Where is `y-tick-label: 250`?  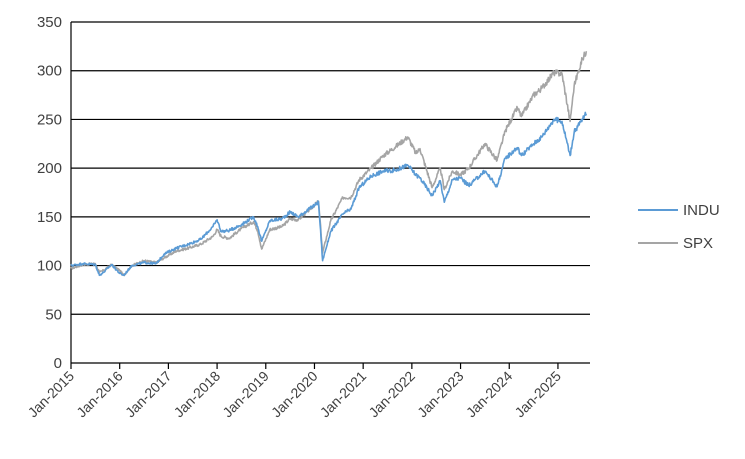
y-tick-label: 250 is located at coordinates (49, 119).